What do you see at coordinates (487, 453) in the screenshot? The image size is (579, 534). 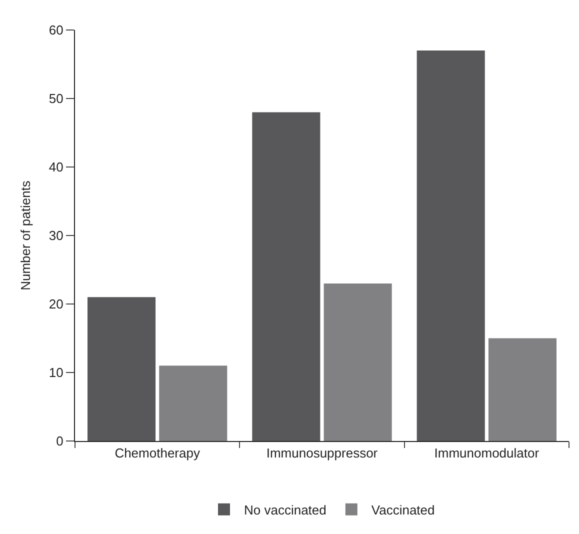 I see `x-tick-label: Immunomodulator` at bounding box center [487, 453].